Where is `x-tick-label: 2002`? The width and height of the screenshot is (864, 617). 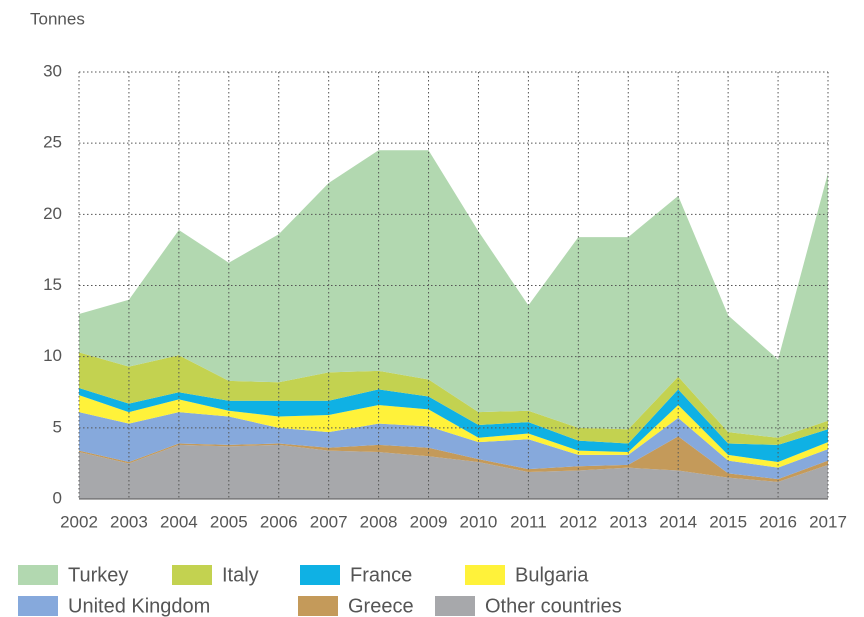
x-tick-label: 2002 is located at coordinates (79, 521).